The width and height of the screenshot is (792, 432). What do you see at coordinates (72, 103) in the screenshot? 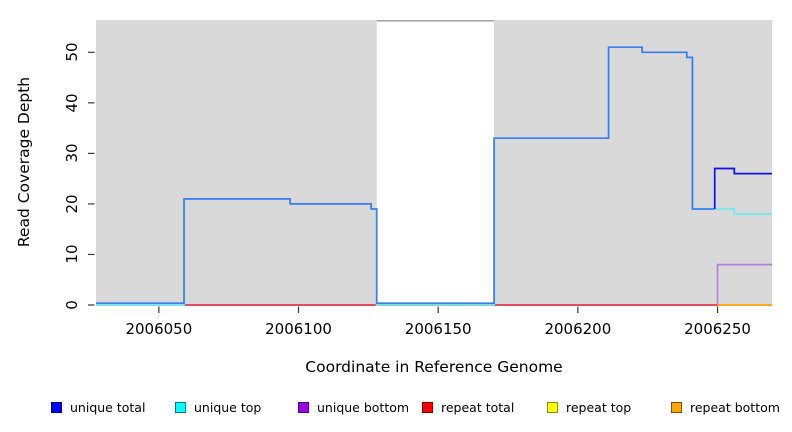
I see `y-tick-label: 40` at bounding box center [72, 103].